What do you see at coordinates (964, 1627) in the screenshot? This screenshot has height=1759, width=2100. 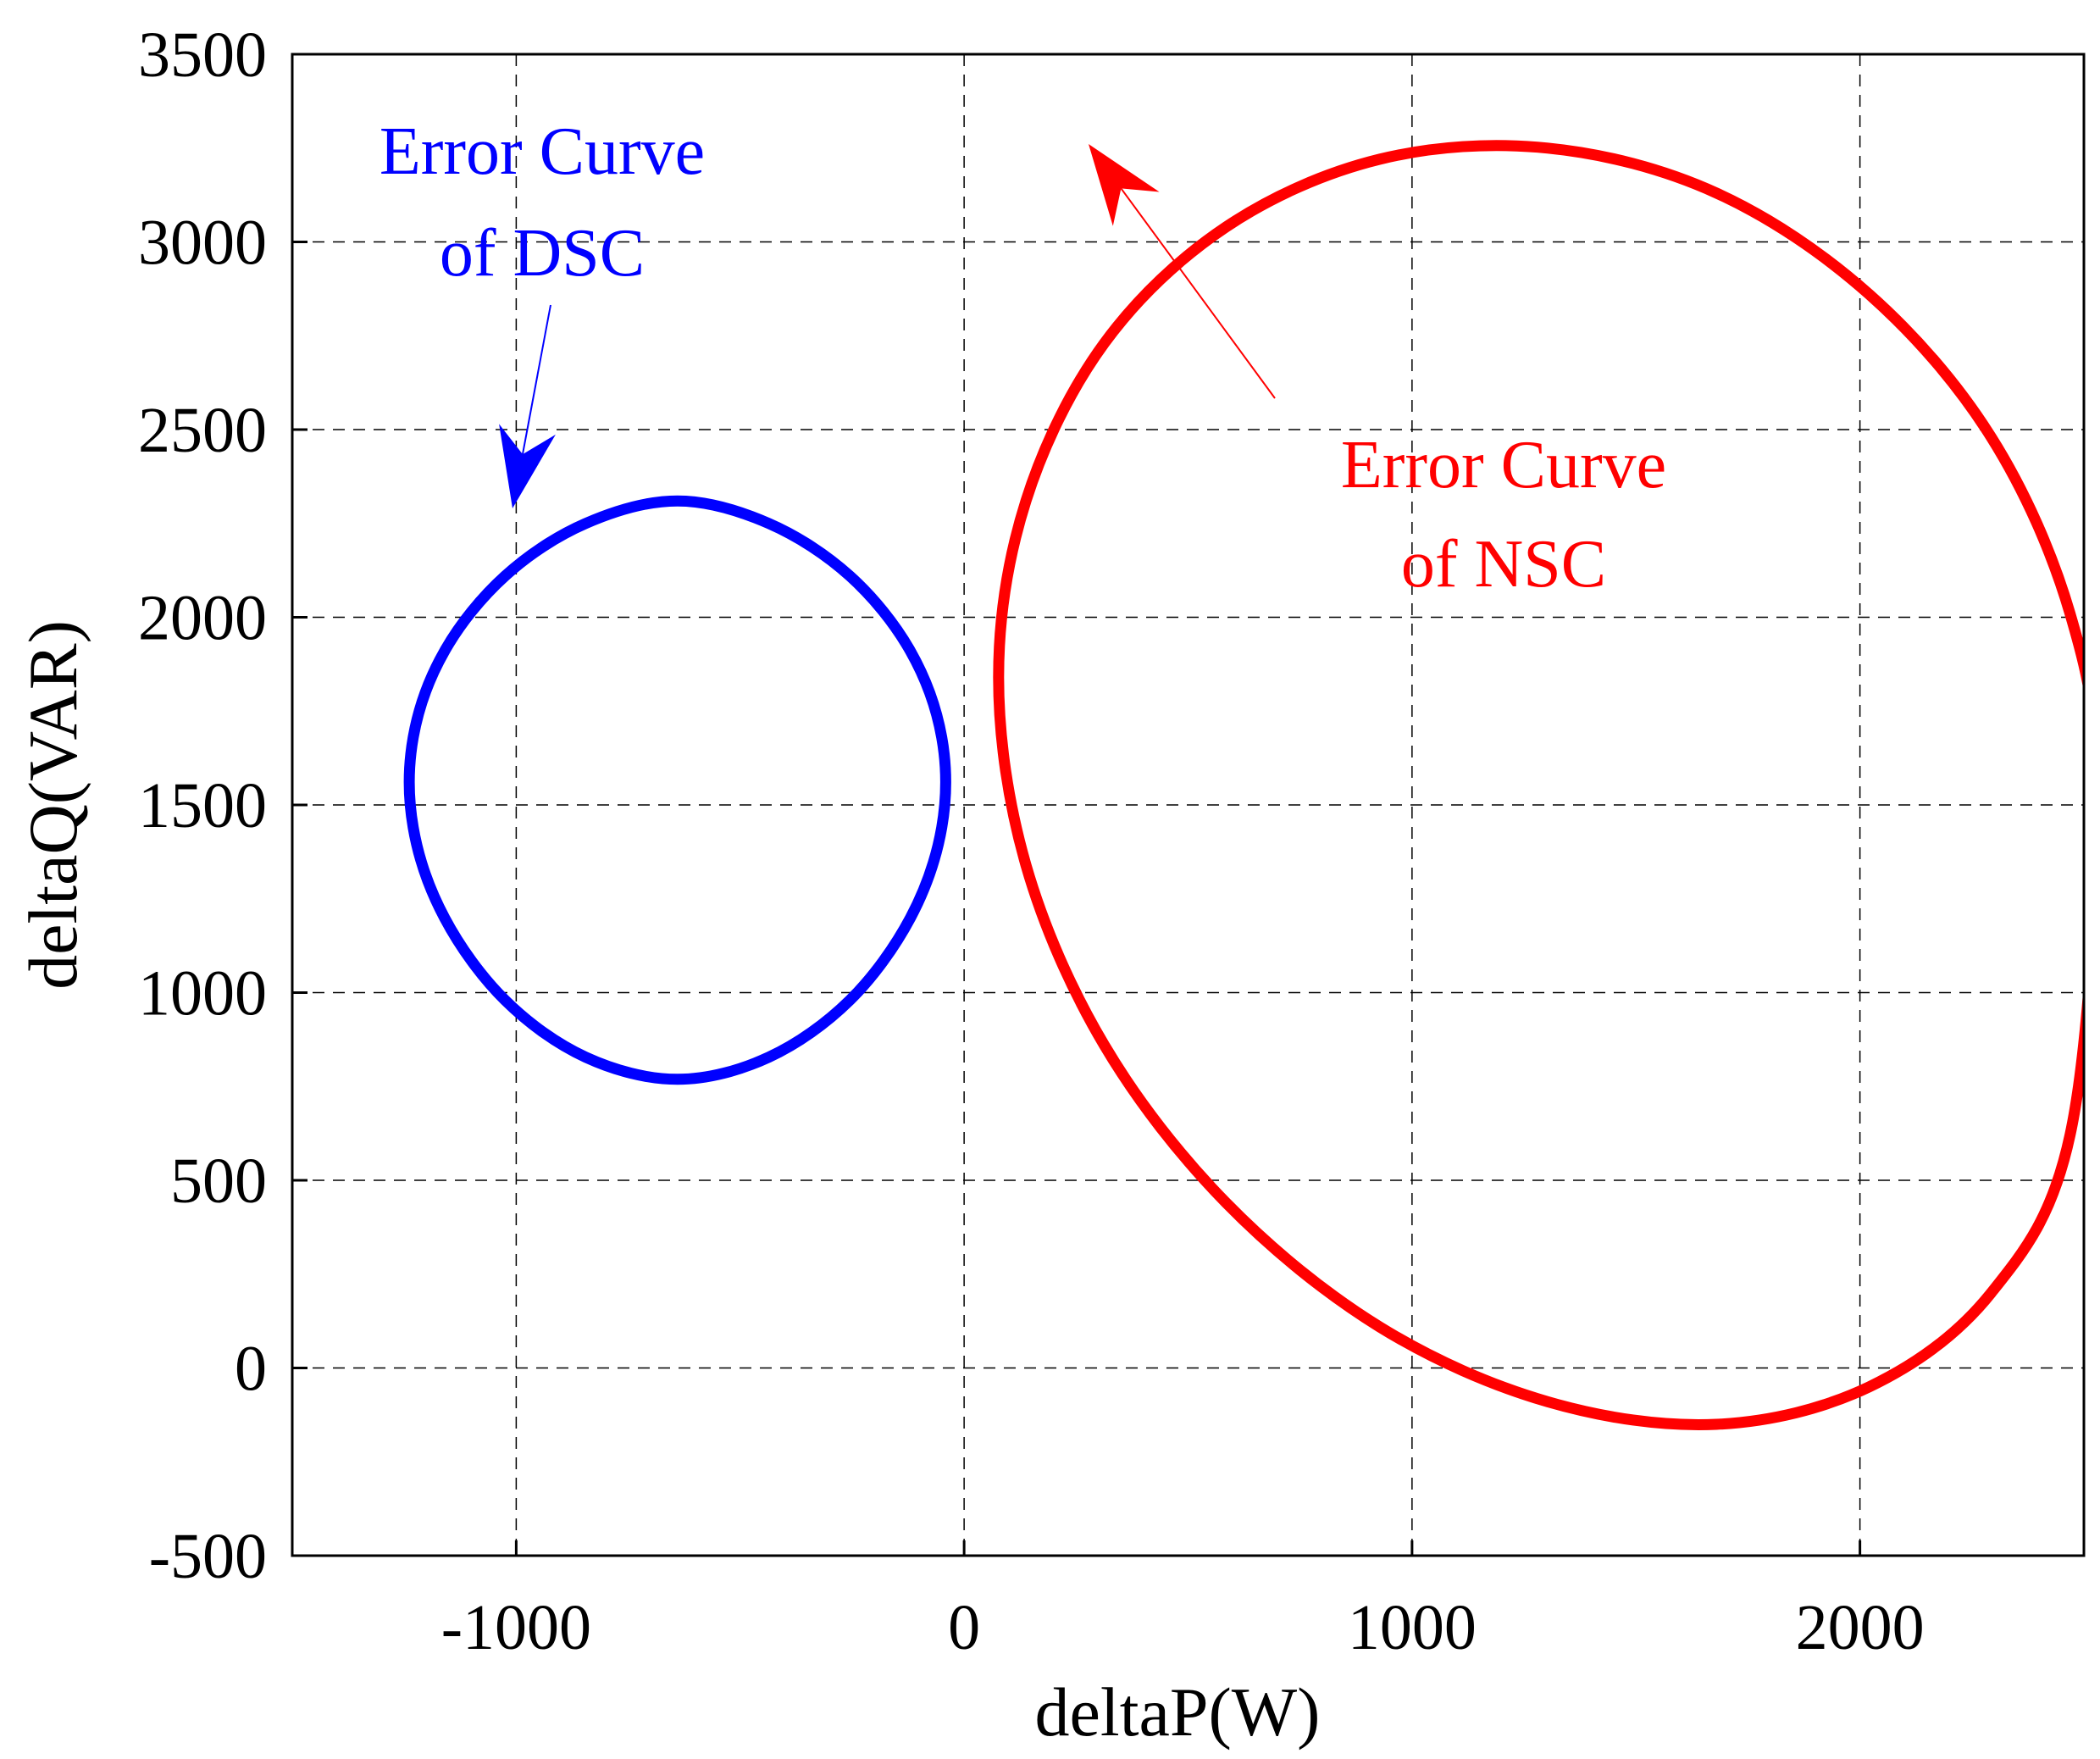 I see `x-tick-label: 0` at bounding box center [964, 1627].